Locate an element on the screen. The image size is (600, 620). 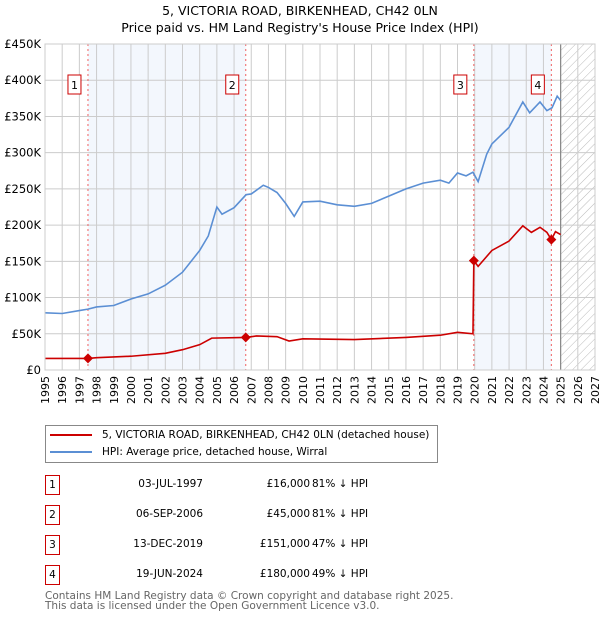
x-tick-label: 2014 is located at coordinates (372, 390).